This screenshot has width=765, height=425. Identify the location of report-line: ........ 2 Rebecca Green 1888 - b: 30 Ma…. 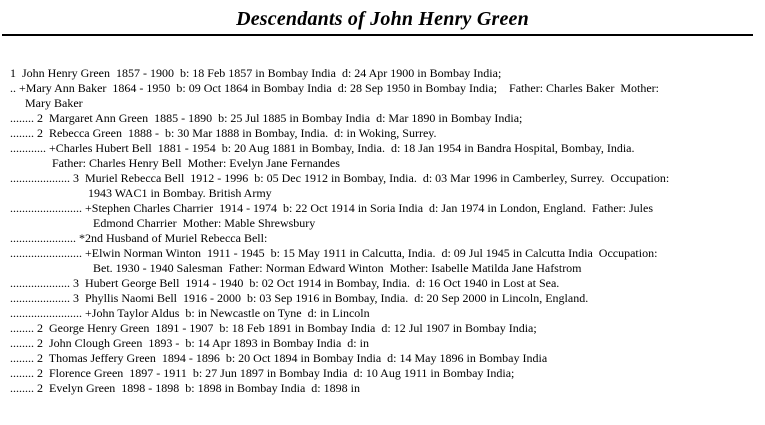
(223, 133).